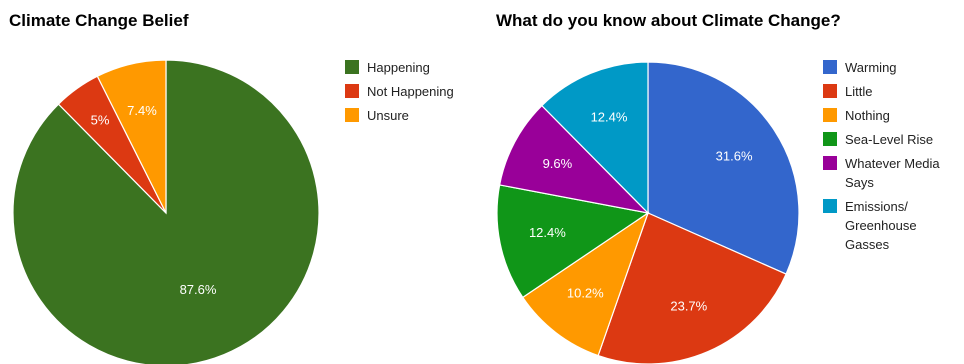 The height and width of the screenshot is (364, 964). Describe the element at coordinates (893, 91) in the screenshot. I see `legend-item-little: Little` at that location.